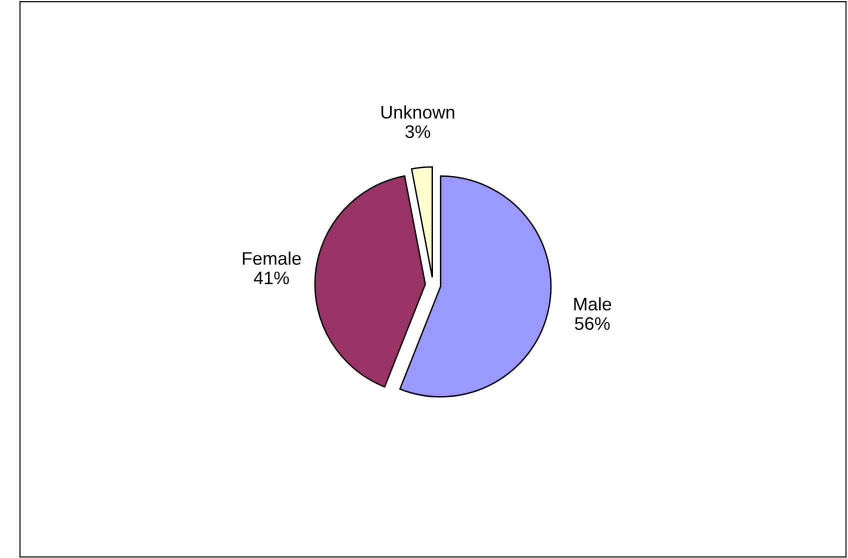 The image size is (848, 558). What do you see at coordinates (417, 131) in the screenshot?
I see `data-label: 3%` at bounding box center [417, 131].